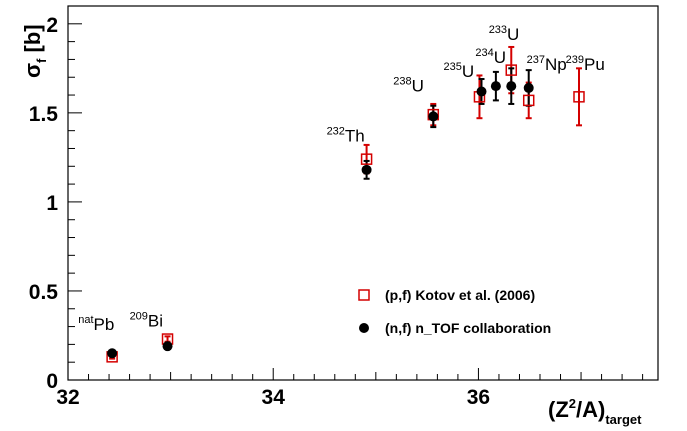 The height and width of the screenshot is (431, 687). What do you see at coordinates (44, 114) in the screenshot?
I see `y-tick-label: 1.5` at bounding box center [44, 114].